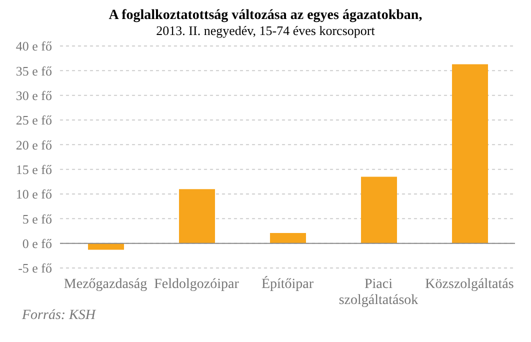 The width and height of the screenshot is (531, 342). I want to click on y-tick-label: 30 e fő, so click(34, 95).